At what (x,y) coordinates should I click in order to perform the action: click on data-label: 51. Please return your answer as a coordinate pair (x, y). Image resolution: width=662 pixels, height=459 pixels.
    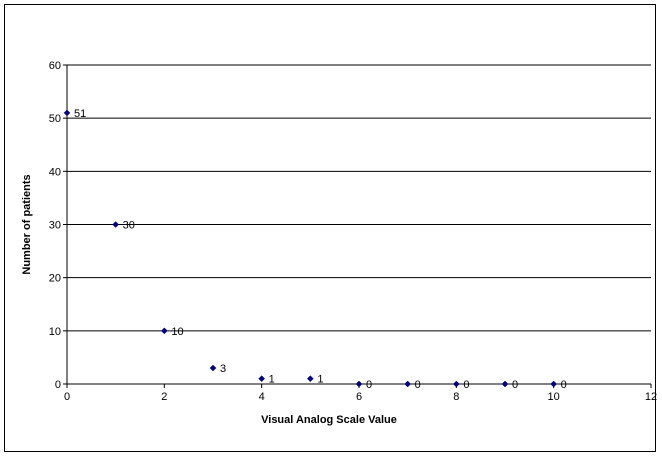
    Looking at the image, I should click on (80, 114).